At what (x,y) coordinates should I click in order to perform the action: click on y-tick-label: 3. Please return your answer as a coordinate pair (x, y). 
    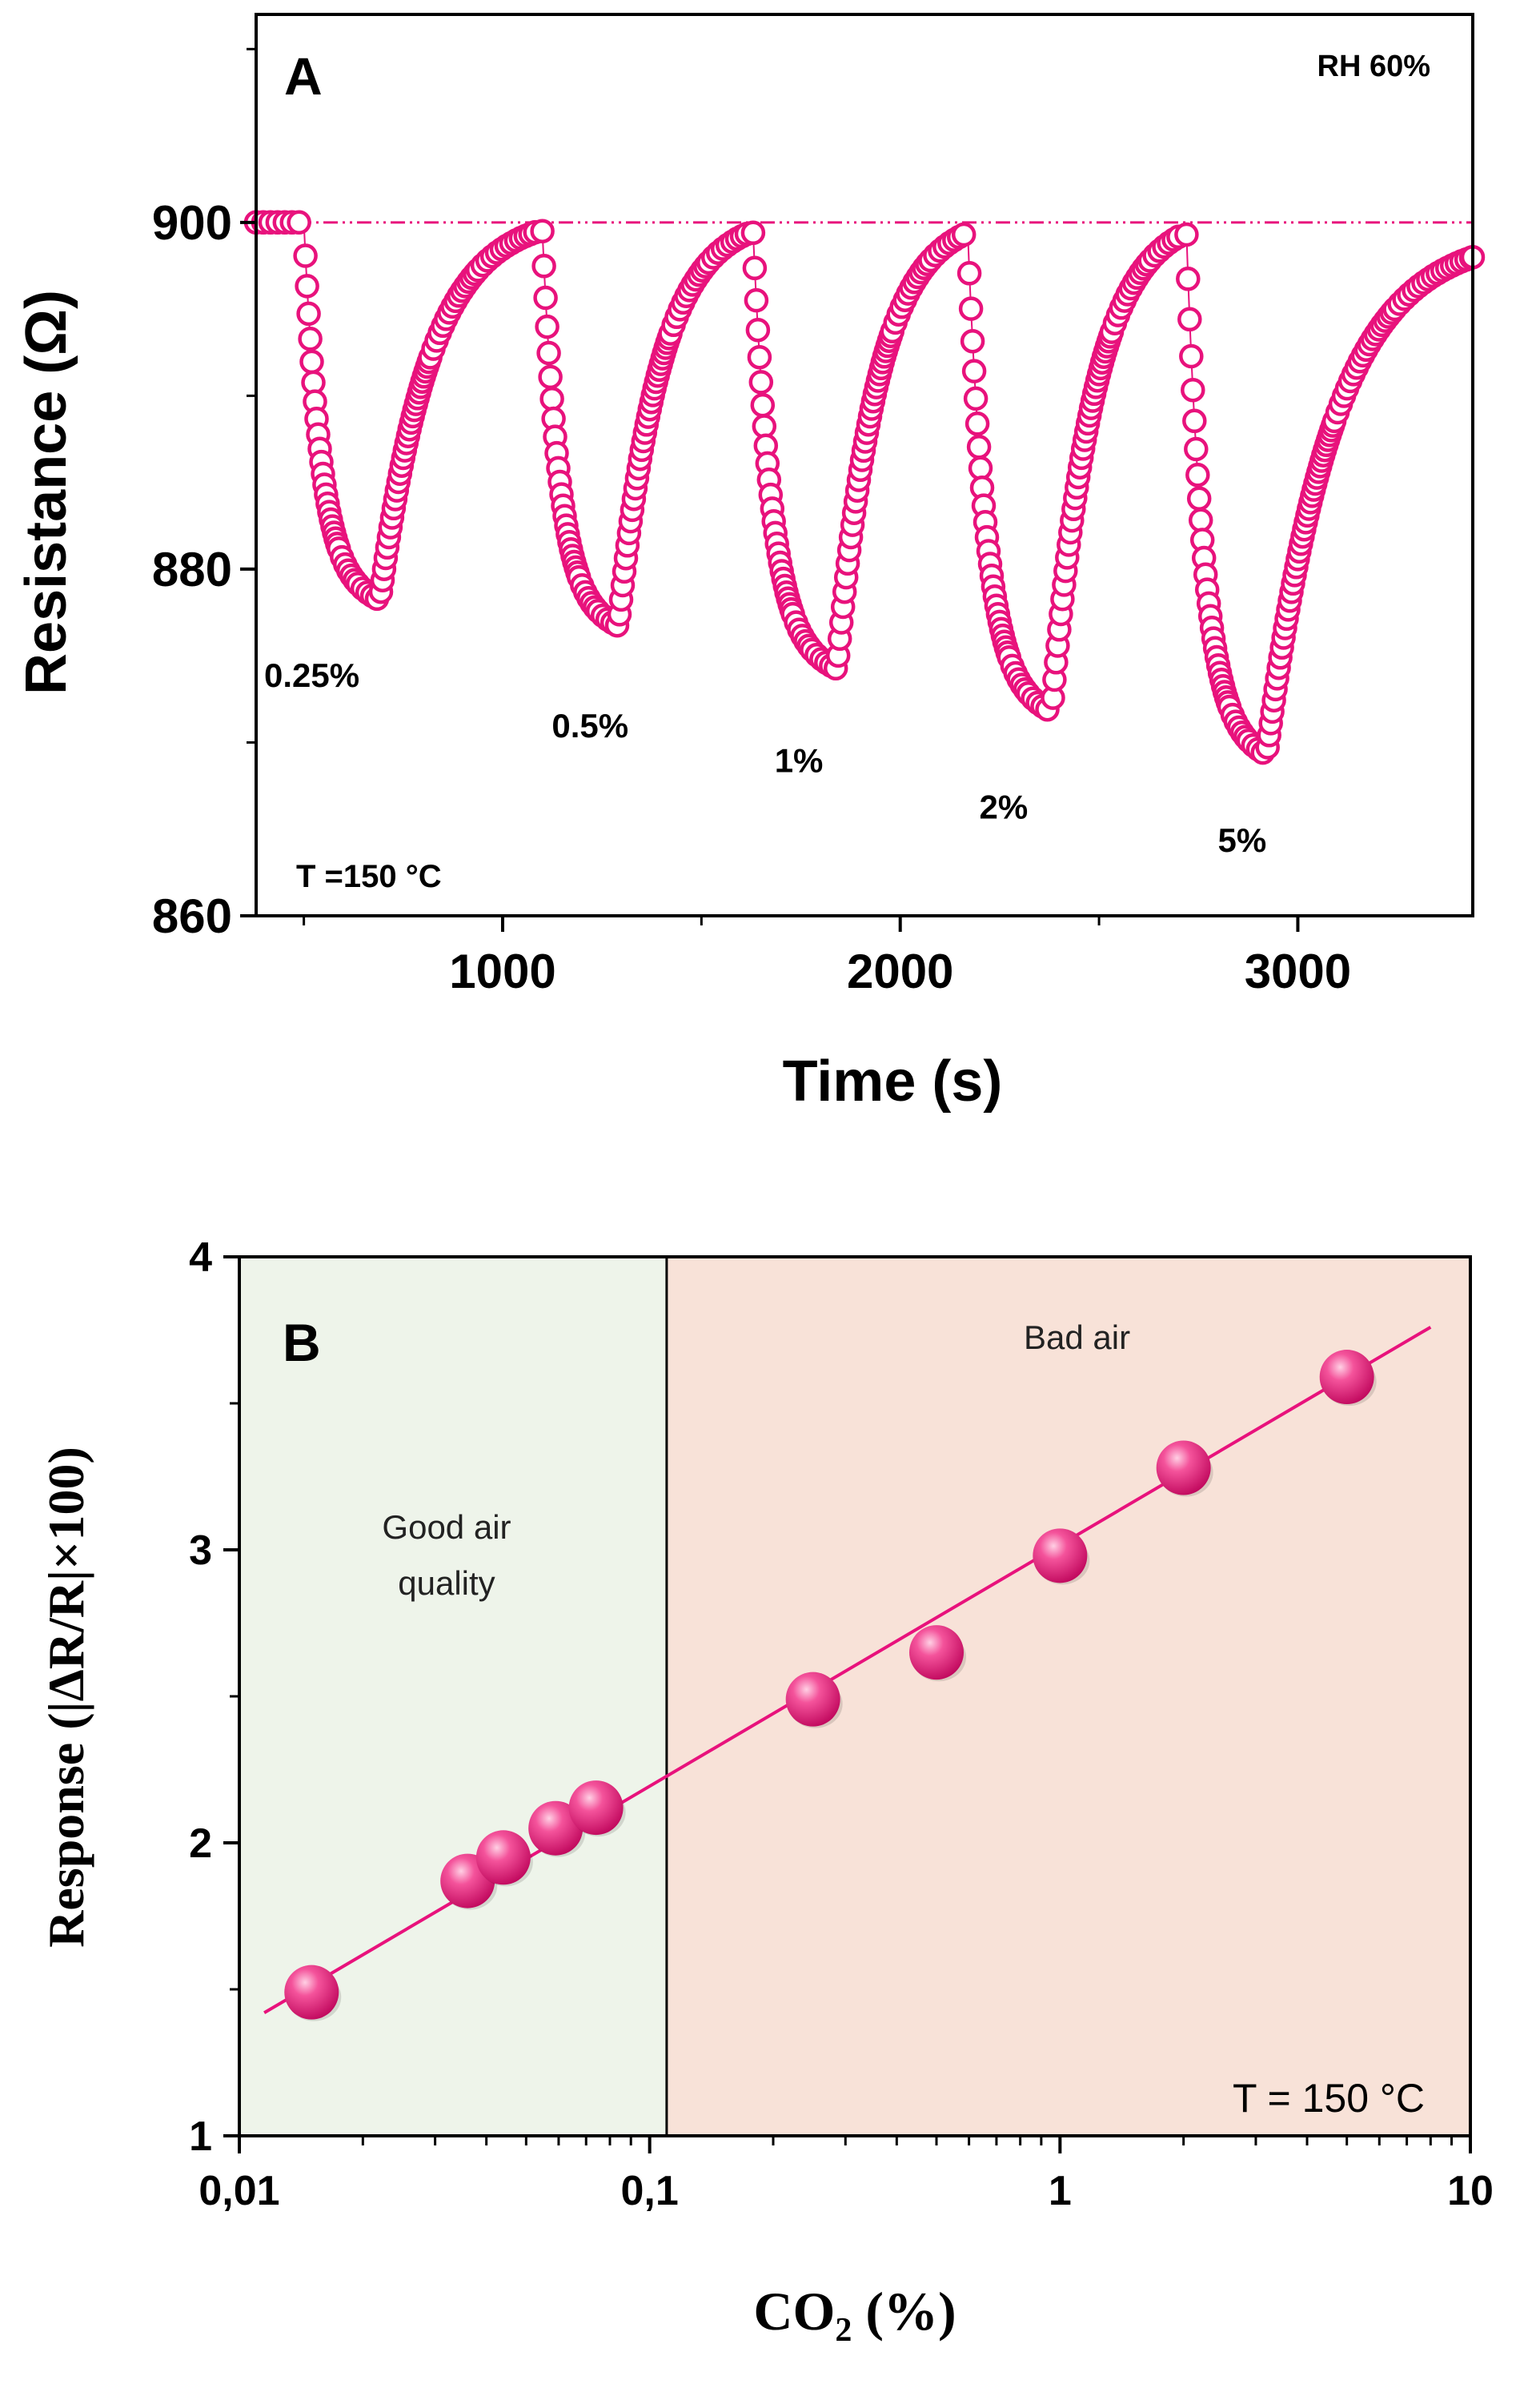
    Looking at the image, I should click on (201, 1551).